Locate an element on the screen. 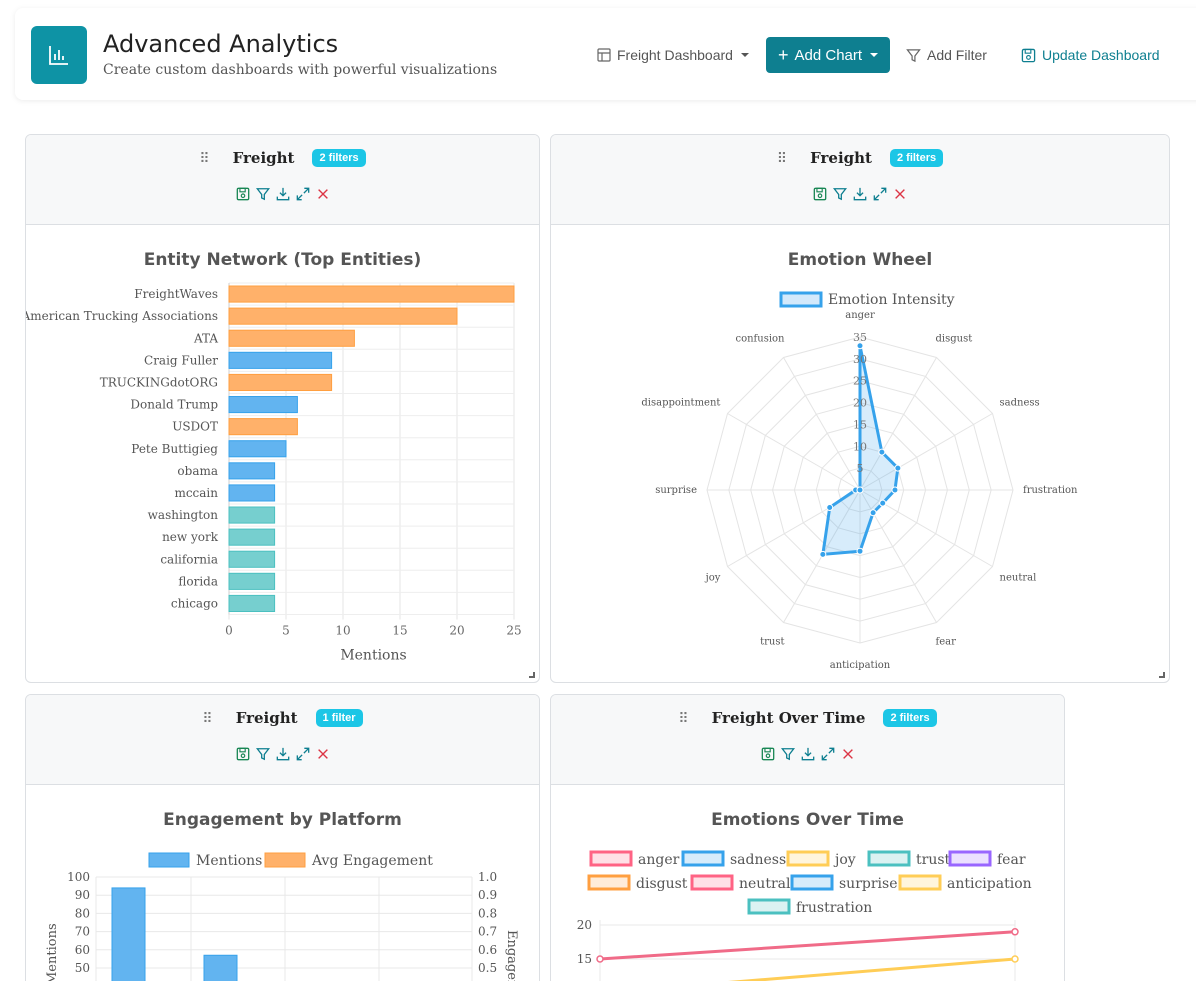 This screenshot has width=1196, height=981. x-axis-label: Mentions is located at coordinates (373, 656).